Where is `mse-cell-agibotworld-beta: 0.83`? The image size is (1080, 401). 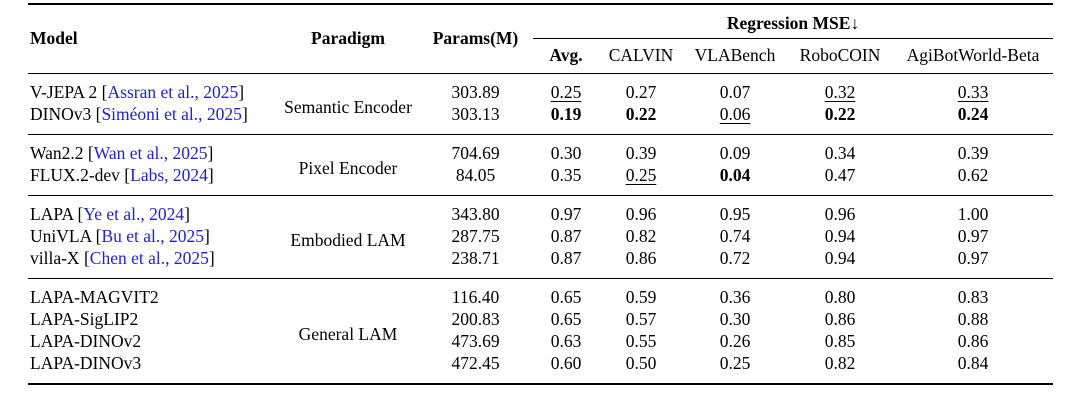 mse-cell-agibotworld-beta: 0.83 is located at coordinates (973, 293).